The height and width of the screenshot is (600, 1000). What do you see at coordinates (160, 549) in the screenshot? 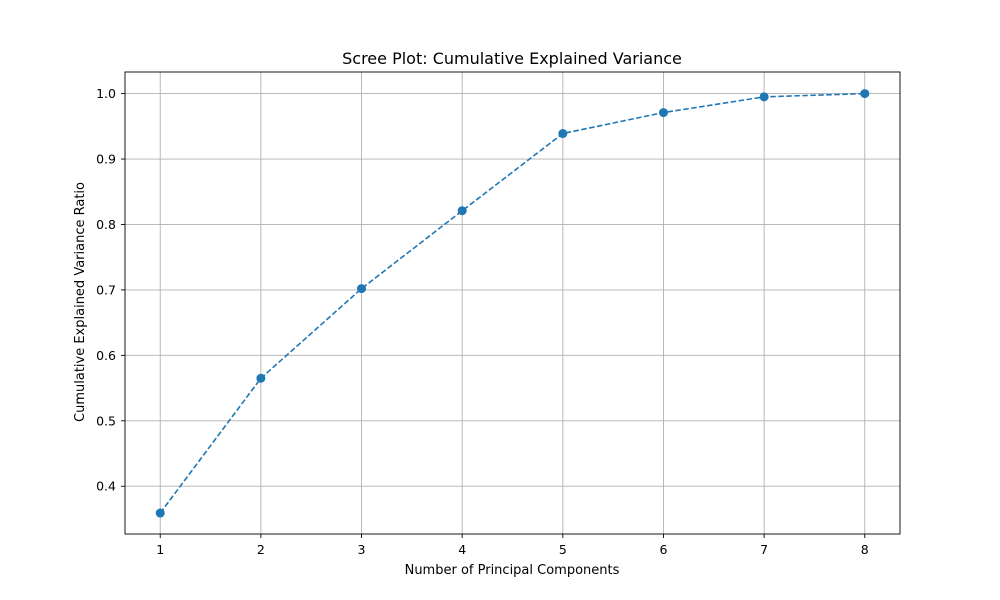
I see `x-tick-label: 1` at bounding box center [160, 549].